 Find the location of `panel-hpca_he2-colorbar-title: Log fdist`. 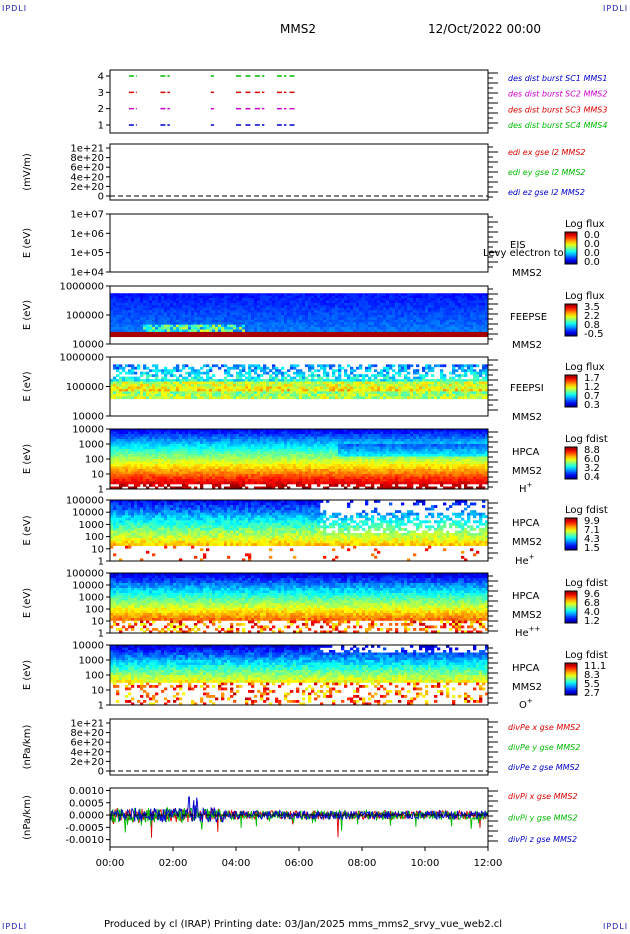

panel-hpca_he2-colorbar-title: Log fdist is located at coordinates (586, 583).